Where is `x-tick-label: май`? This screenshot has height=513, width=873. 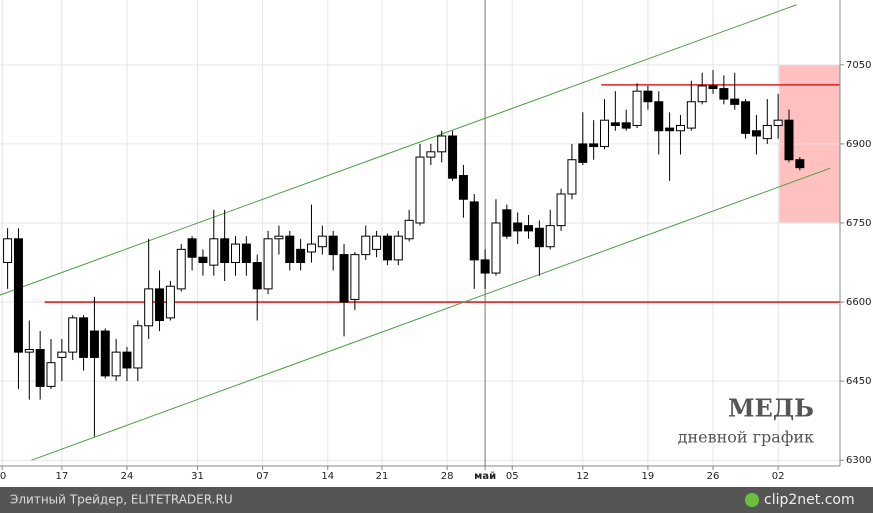 x-tick-label: май is located at coordinates (485, 476).